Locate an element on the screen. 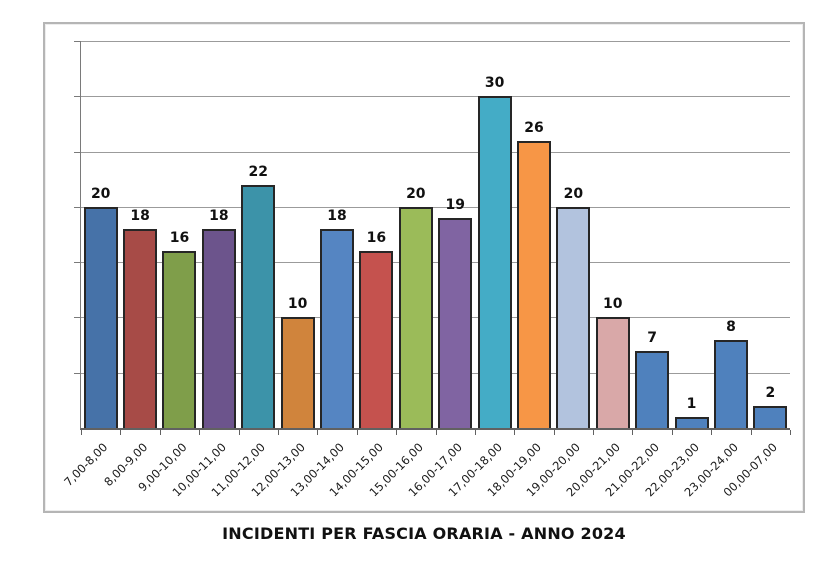 This screenshot has height=561, width=840. bar-value-label: 26 is located at coordinates (534, 127).